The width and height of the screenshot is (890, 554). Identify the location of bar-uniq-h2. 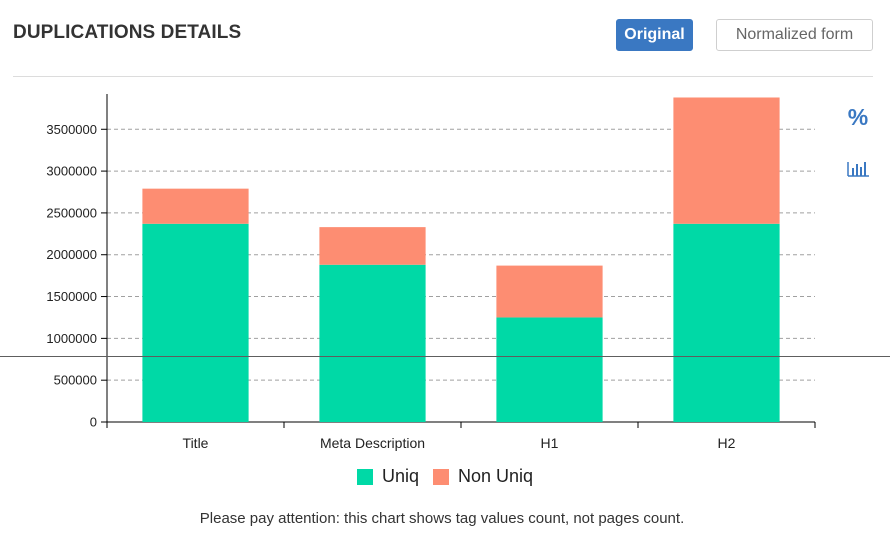
(726, 322).